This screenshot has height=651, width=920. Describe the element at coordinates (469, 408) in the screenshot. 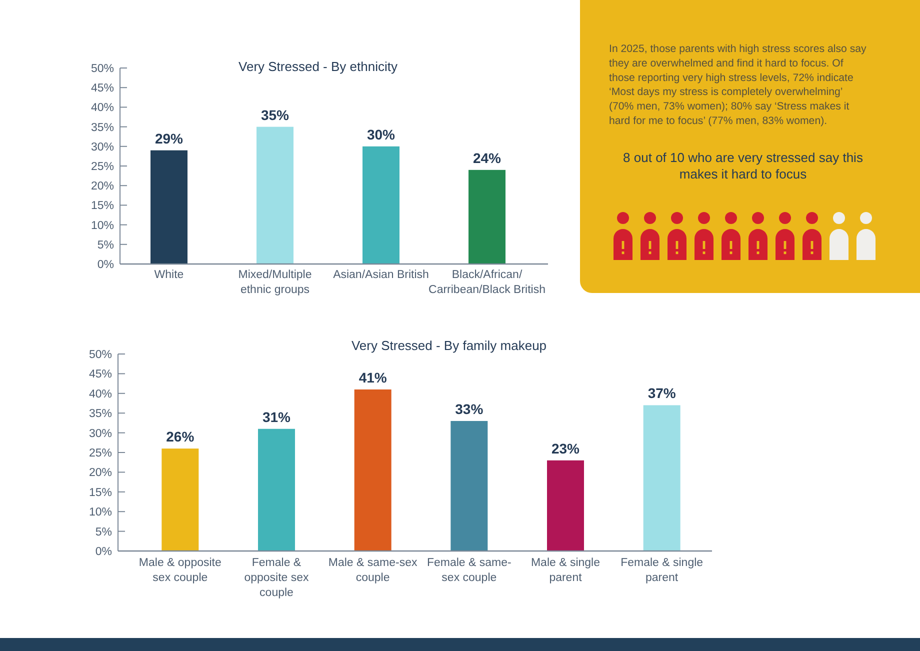

I see `data-label: 33%` at that location.